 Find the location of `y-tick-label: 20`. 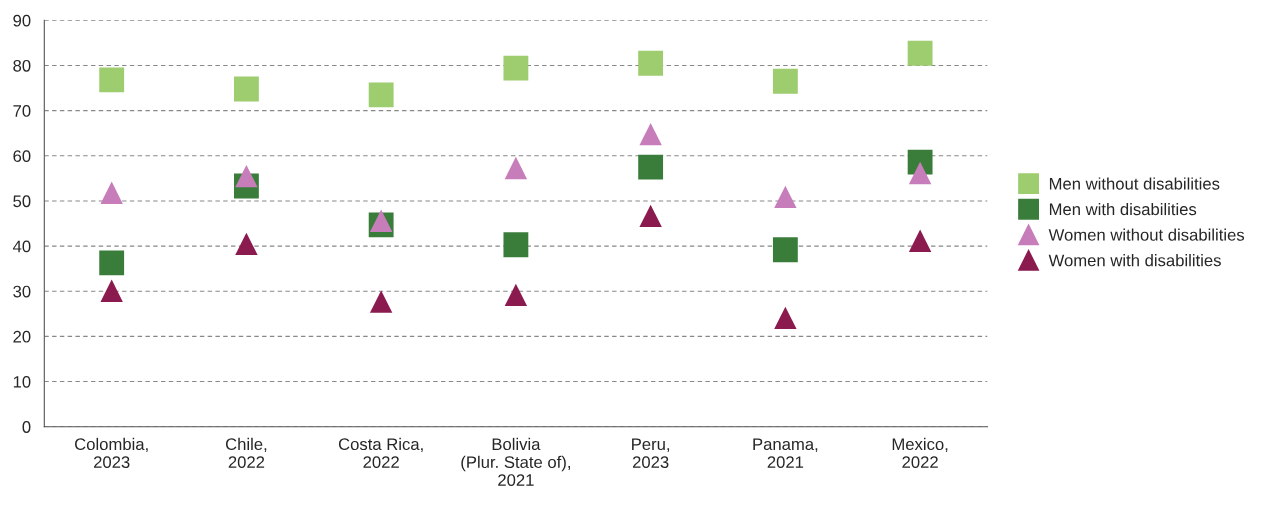

y-tick-label: 20 is located at coordinates (22, 336).